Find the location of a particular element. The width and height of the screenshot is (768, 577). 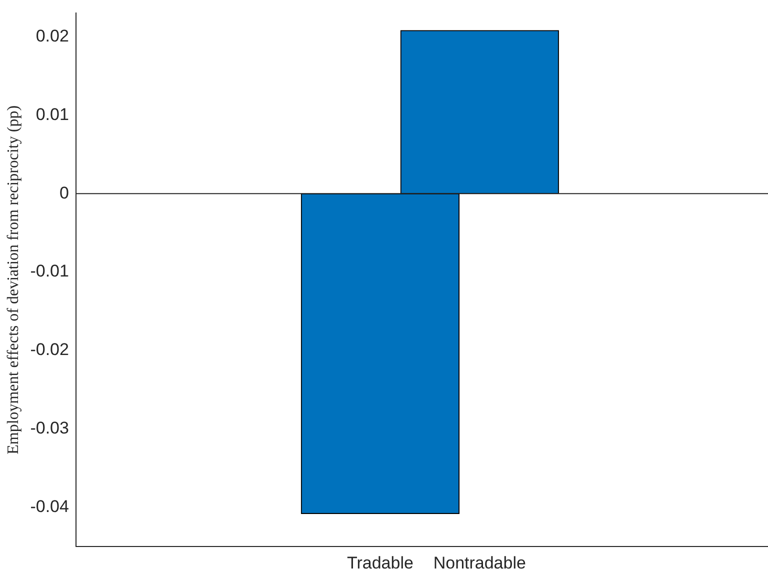

y-tick-label: 0.02 is located at coordinates (52, 36).